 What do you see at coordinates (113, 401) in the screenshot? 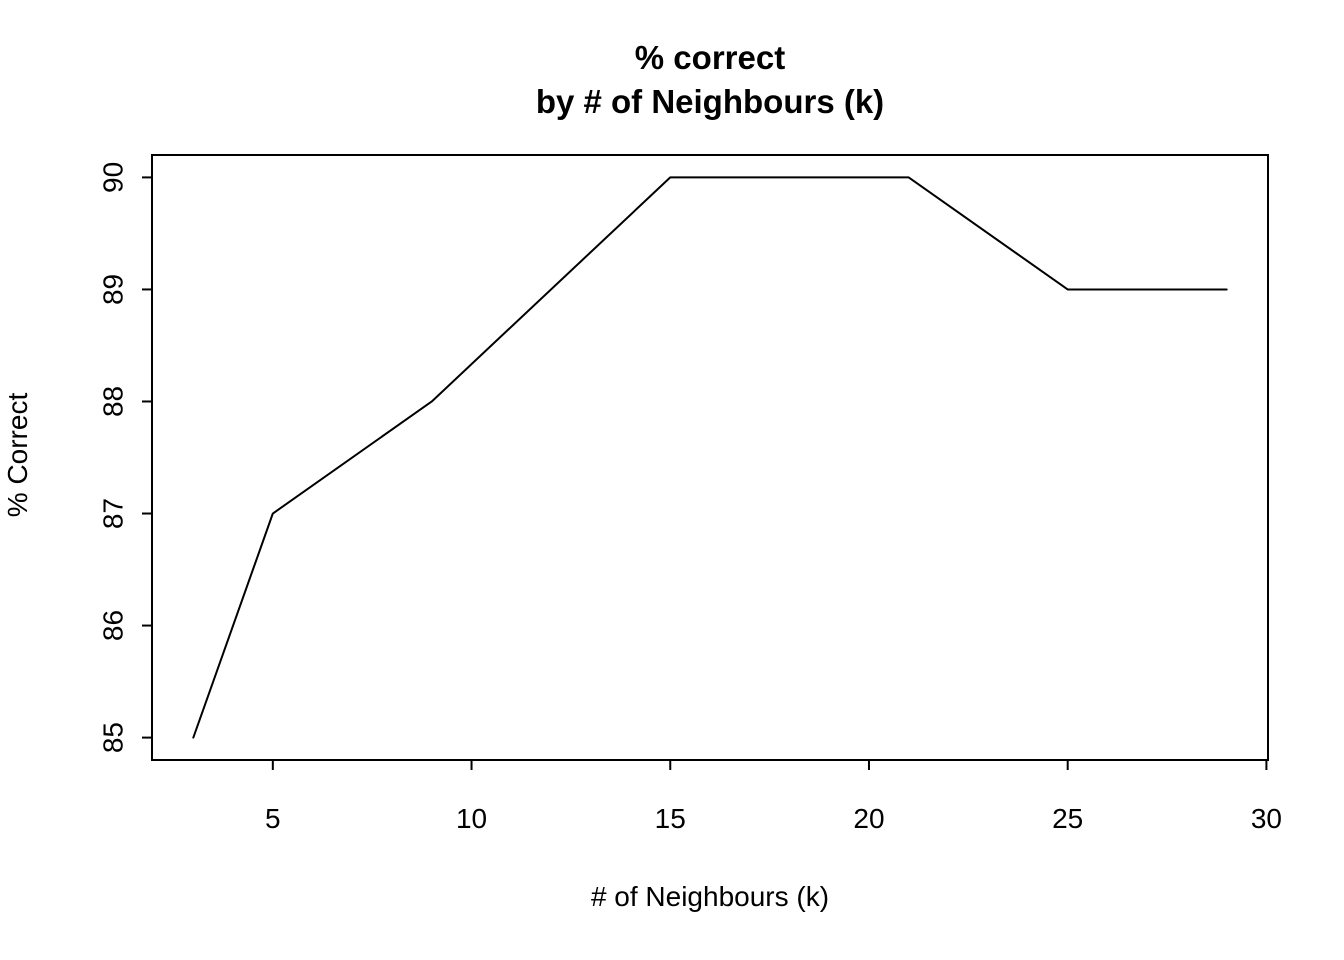
I see `y-tick-label: 88` at bounding box center [113, 401].